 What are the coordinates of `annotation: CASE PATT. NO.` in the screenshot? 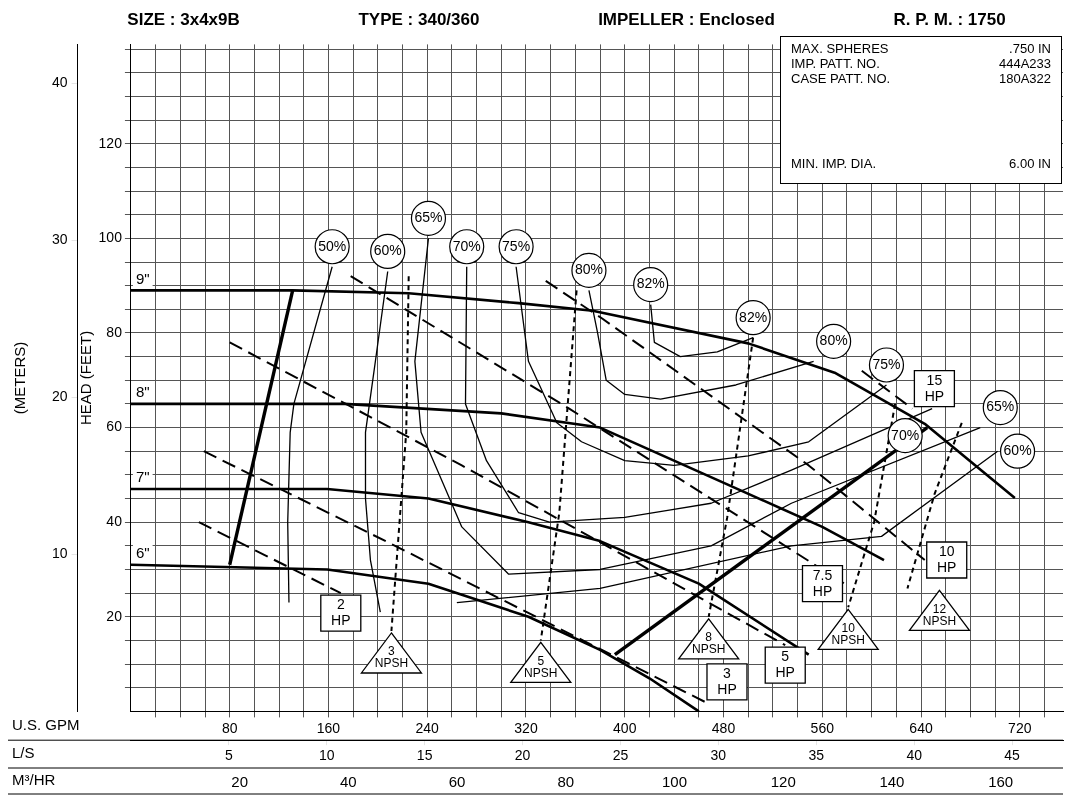 It's located at (841, 78).